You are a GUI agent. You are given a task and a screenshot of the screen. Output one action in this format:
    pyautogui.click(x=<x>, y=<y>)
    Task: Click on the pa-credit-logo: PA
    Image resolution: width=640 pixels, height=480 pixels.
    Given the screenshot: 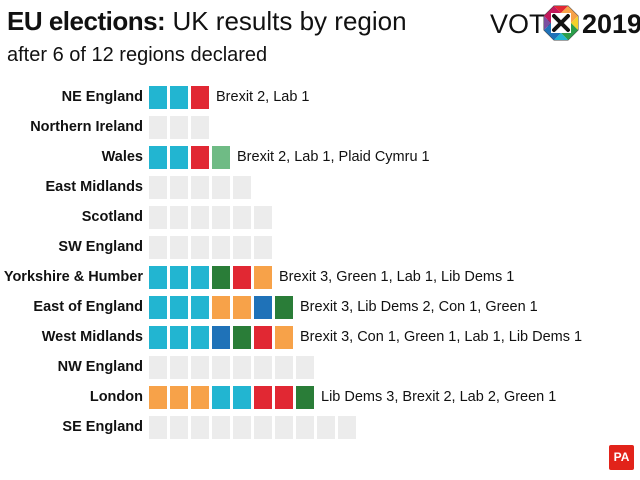 What is the action you would take?
    pyautogui.click(x=621, y=457)
    